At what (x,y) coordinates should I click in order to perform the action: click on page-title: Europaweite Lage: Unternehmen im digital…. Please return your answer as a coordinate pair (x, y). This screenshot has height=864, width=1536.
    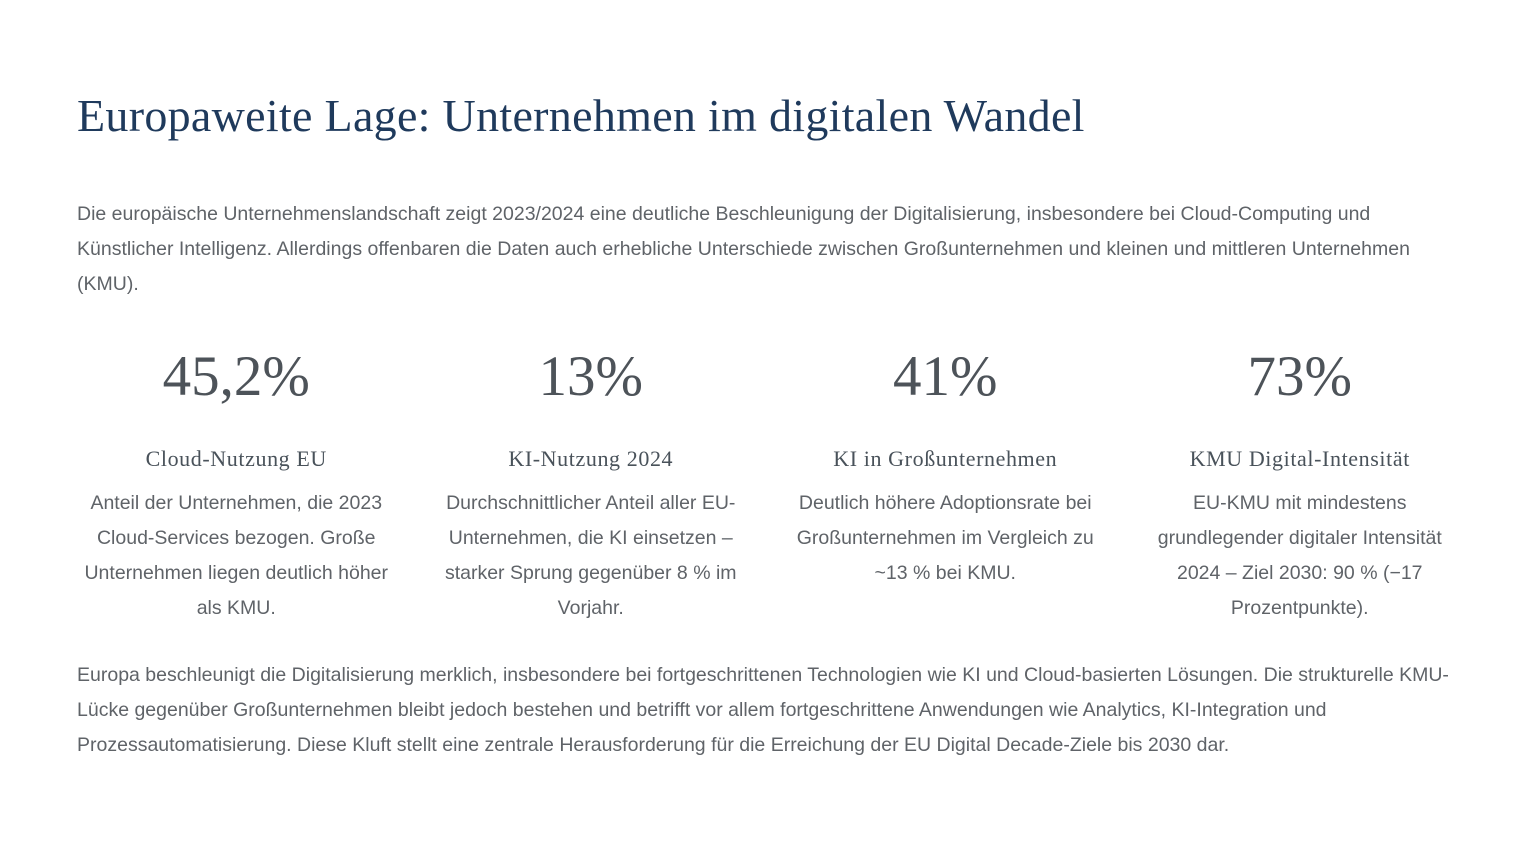
    Looking at the image, I should click on (581, 115).